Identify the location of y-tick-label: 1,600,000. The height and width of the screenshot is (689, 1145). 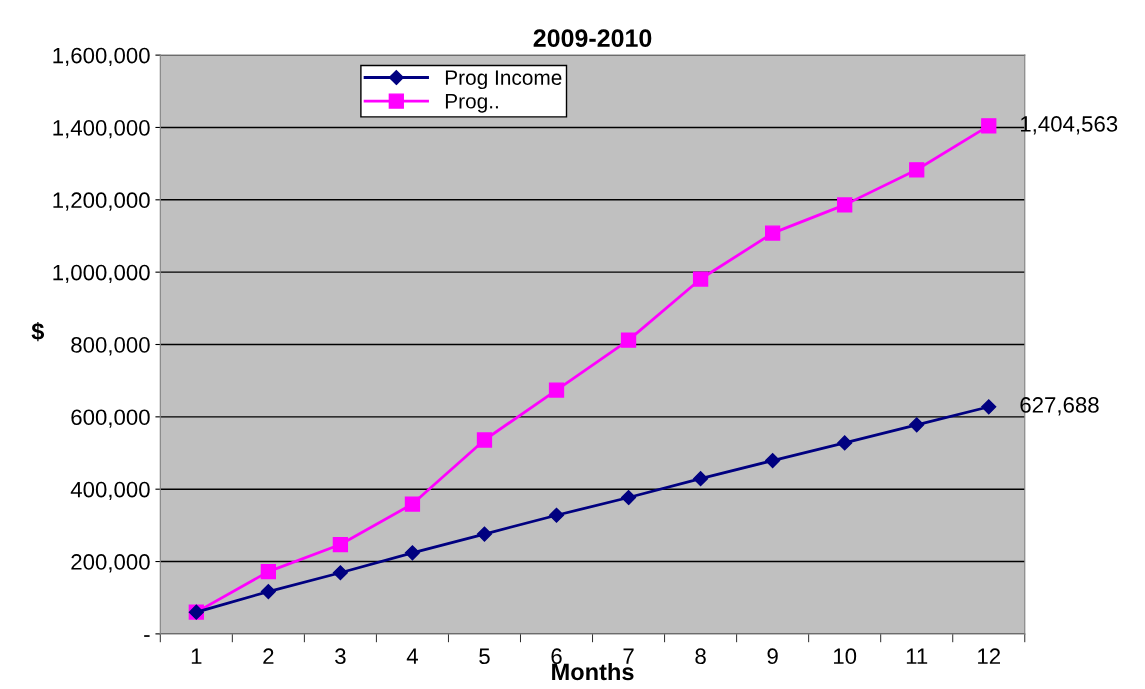
(101, 57).